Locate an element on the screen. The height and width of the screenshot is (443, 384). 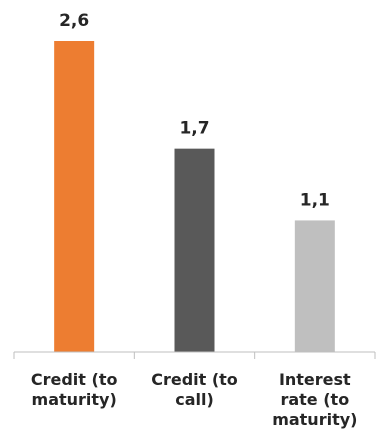
category-label-2: Credit (to call) is located at coordinates (194, 389).